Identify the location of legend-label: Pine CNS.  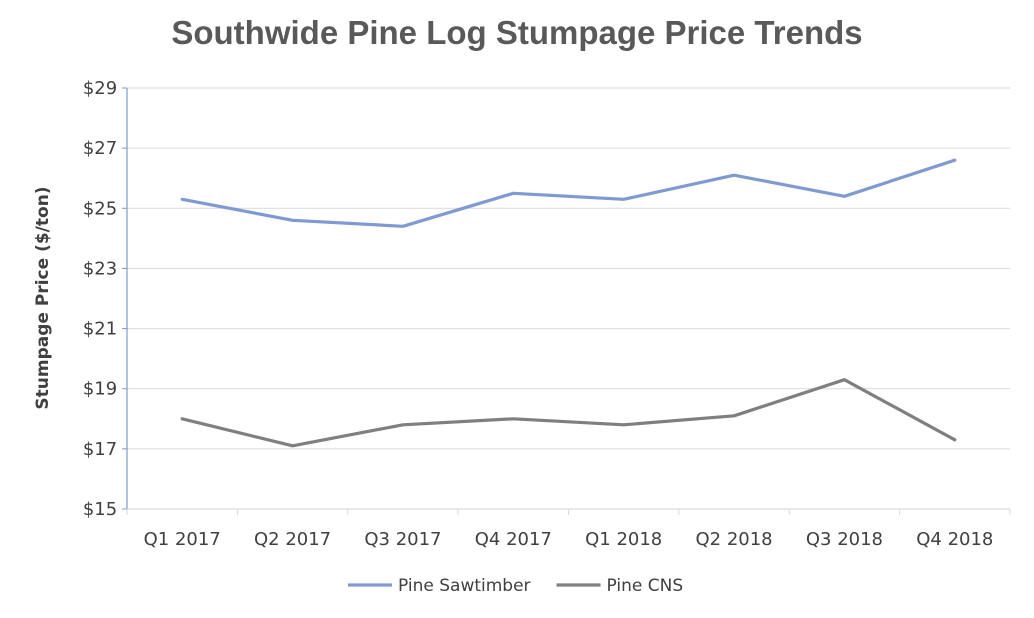
(645, 586).